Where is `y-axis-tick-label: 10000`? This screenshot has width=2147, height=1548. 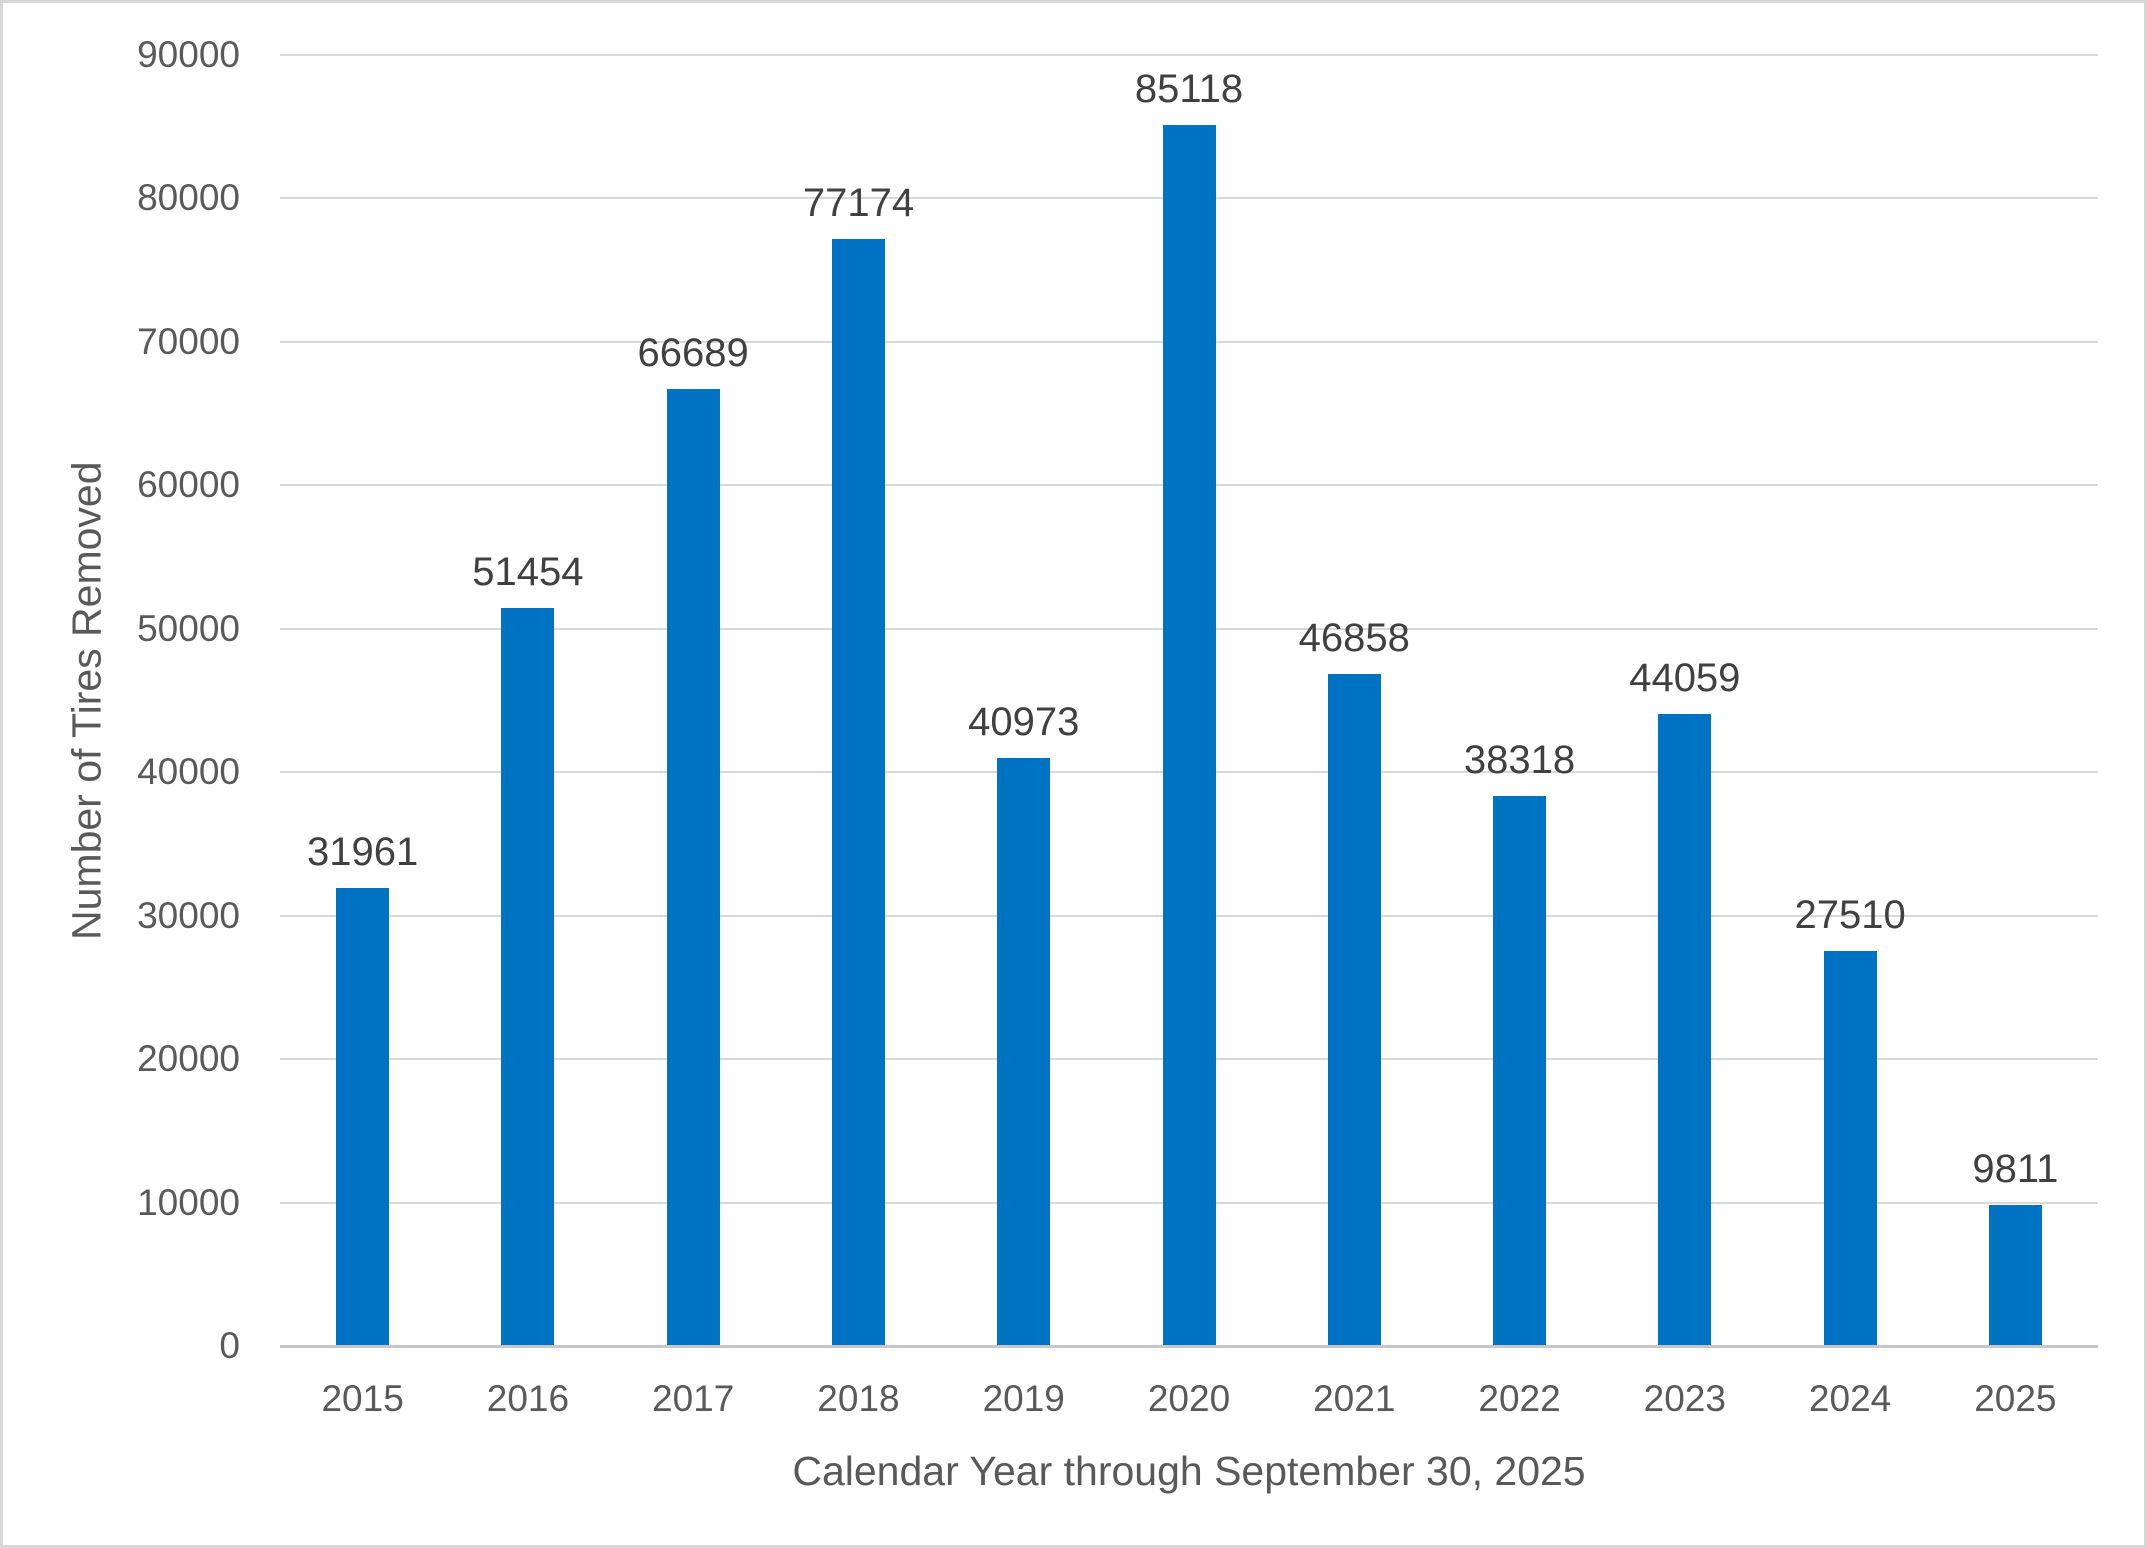 y-axis-tick-label: 10000 is located at coordinates (188, 1202).